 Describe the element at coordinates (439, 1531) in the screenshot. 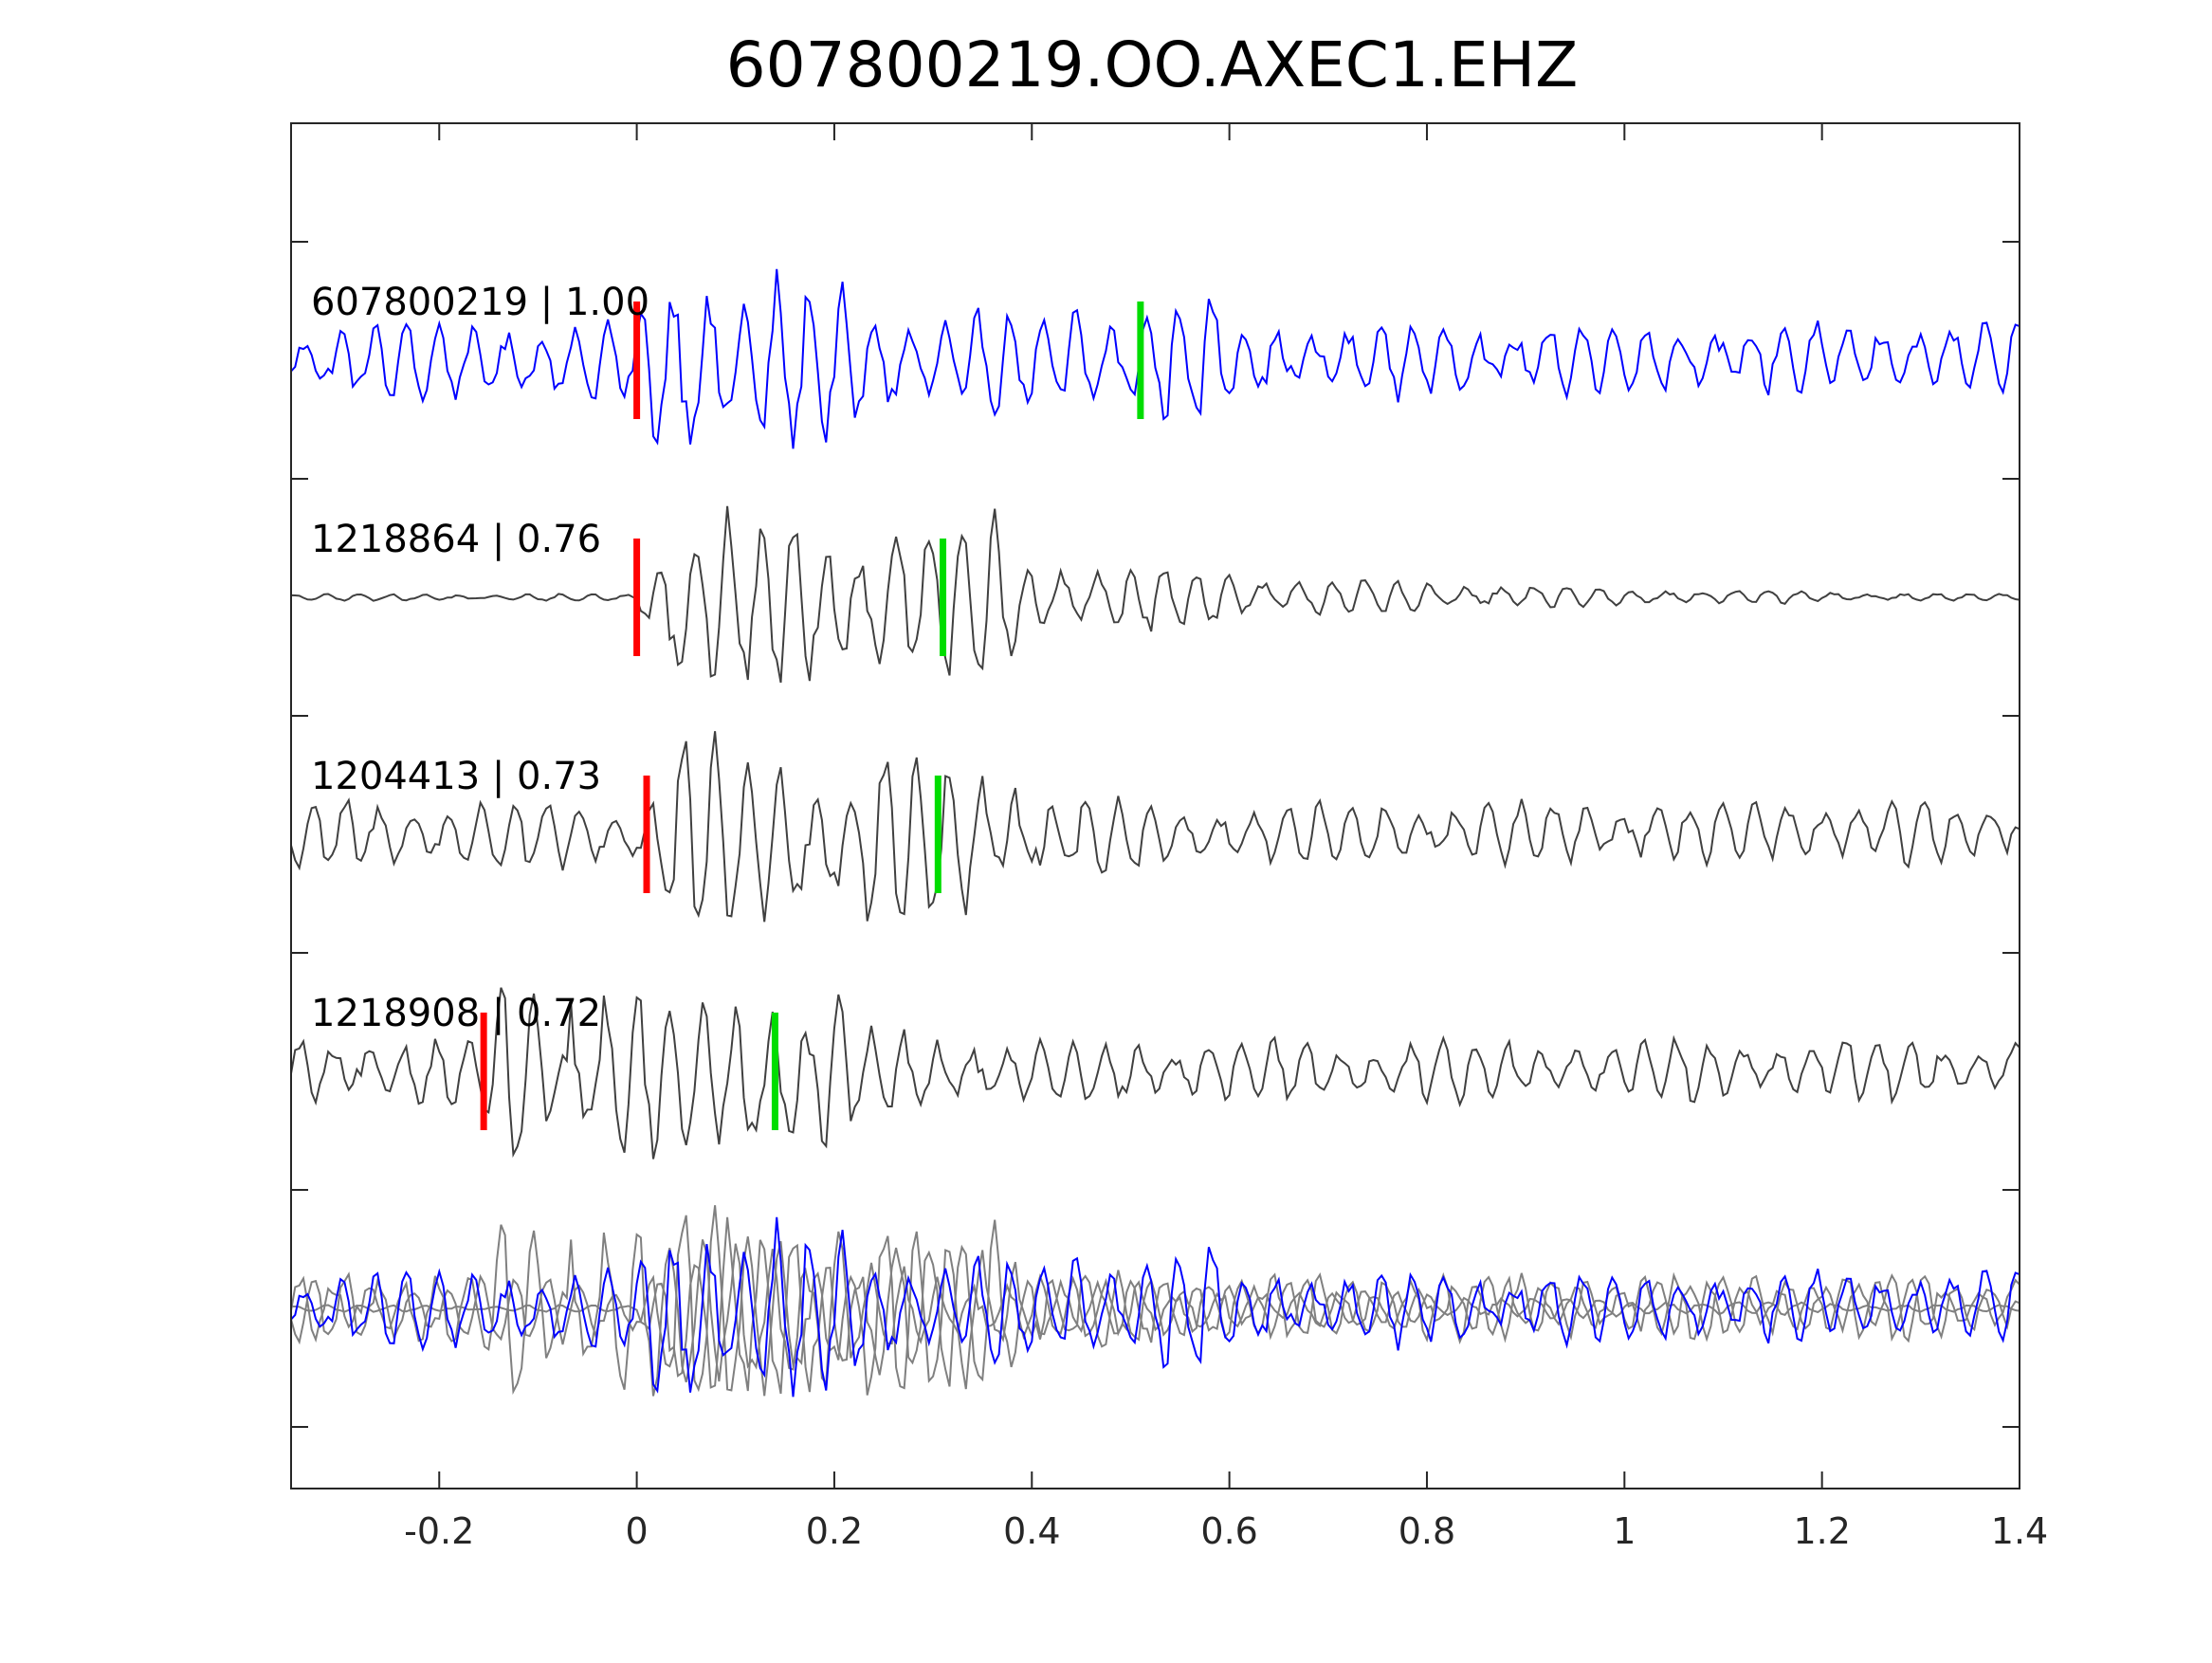

I see `x-tick-label: -0.2` at that location.